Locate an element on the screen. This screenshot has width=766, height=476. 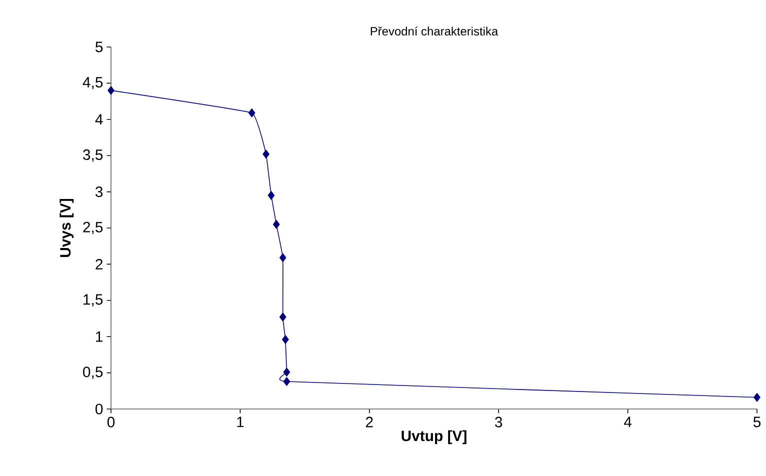
y-tick-label: 1,5 is located at coordinates (93, 300).